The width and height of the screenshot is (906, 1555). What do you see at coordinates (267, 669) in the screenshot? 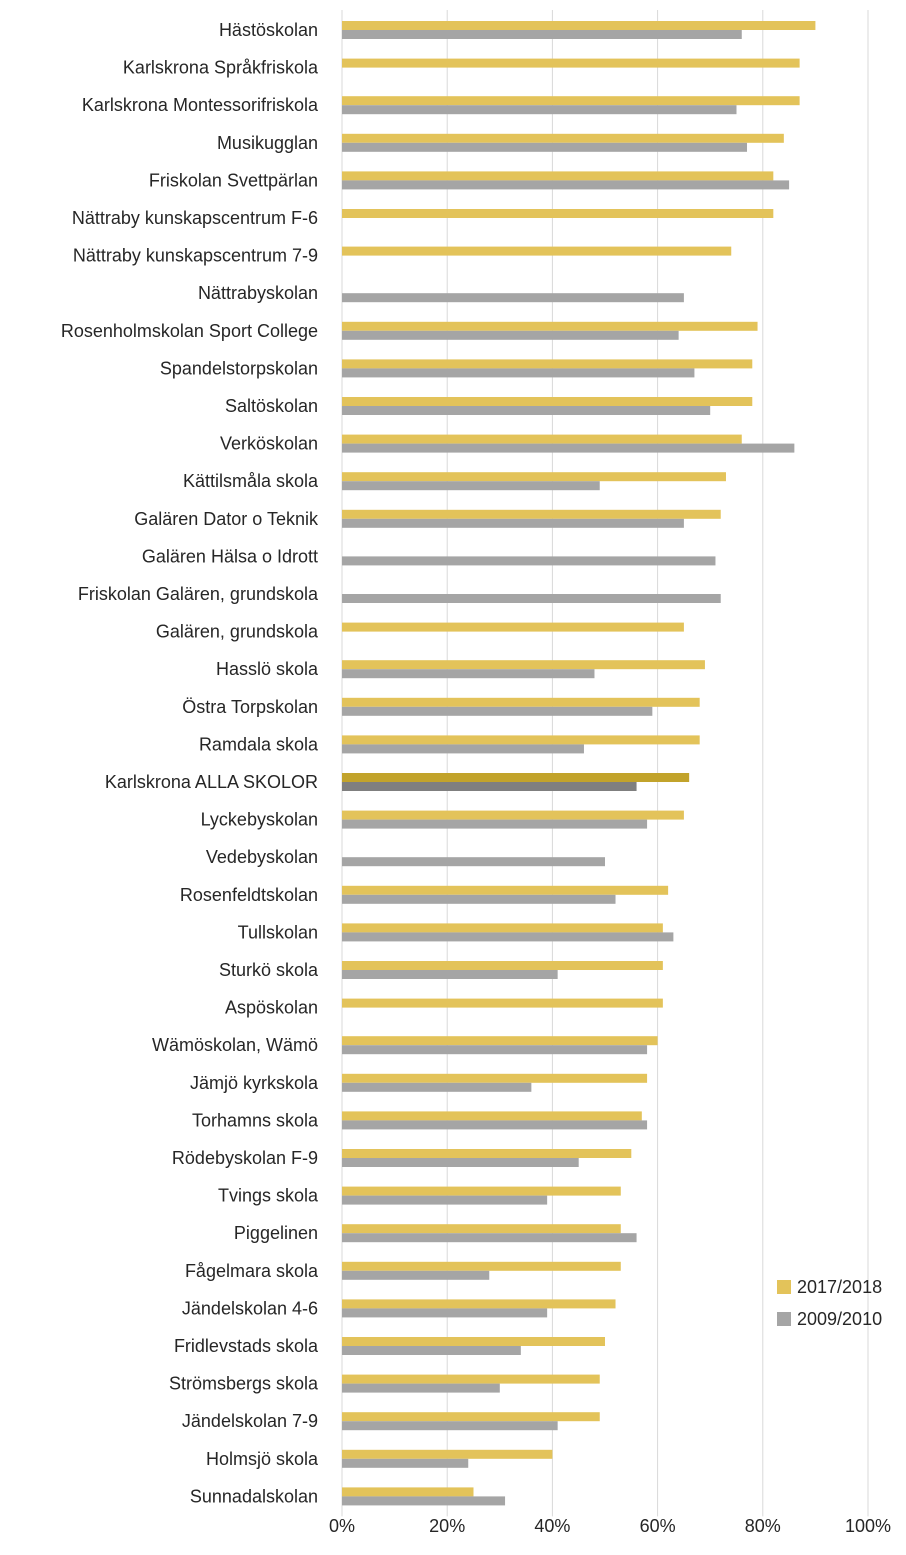
I see `category-label: Hasslö skola` at bounding box center [267, 669].